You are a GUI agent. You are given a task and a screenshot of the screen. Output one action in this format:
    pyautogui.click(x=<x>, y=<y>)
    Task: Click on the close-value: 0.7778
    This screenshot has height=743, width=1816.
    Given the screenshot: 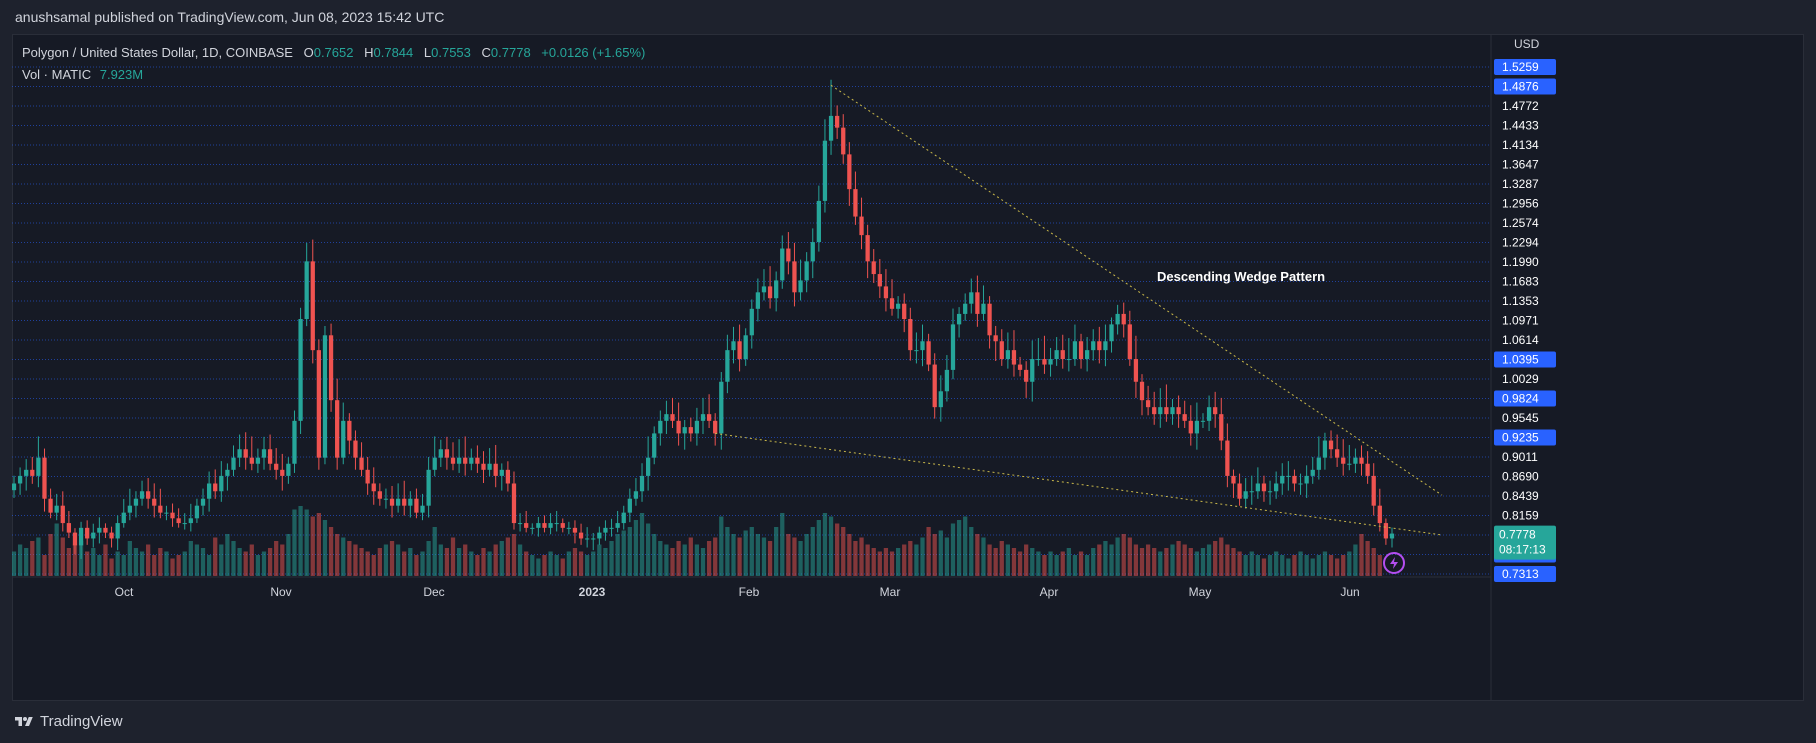 What is the action you would take?
    pyautogui.click(x=510, y=52)
    